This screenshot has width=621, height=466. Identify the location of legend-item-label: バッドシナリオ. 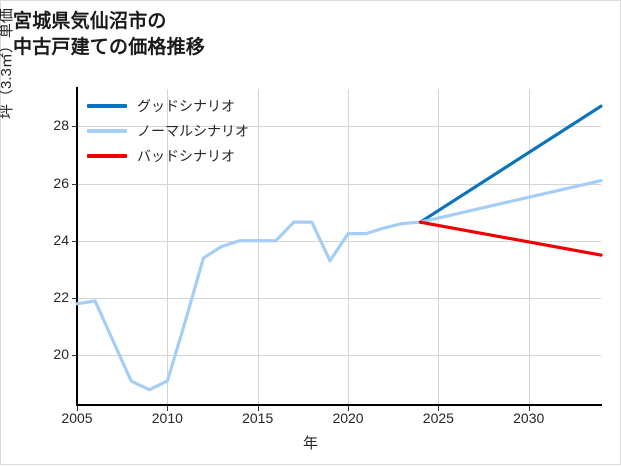
(186, 156).